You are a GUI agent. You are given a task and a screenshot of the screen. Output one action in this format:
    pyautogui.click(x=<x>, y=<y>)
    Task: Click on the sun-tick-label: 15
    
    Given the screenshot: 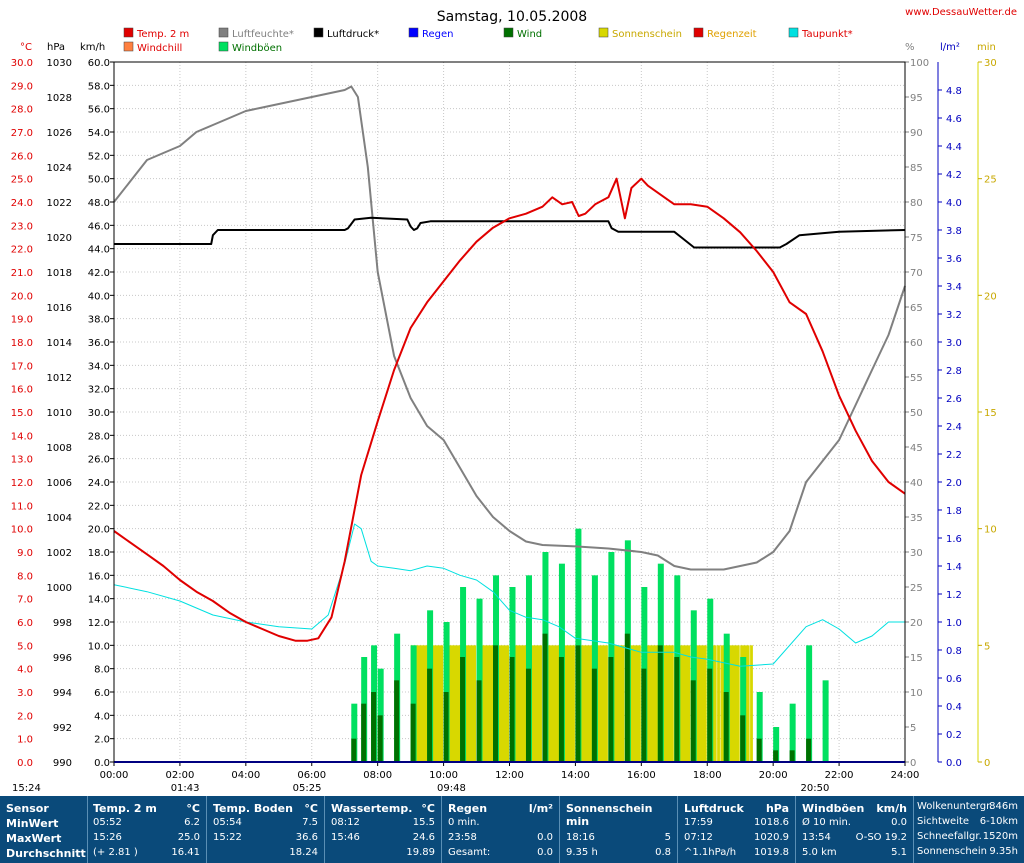 What is the action you would take?
    pyautogui.click(x=990, y=413)
    